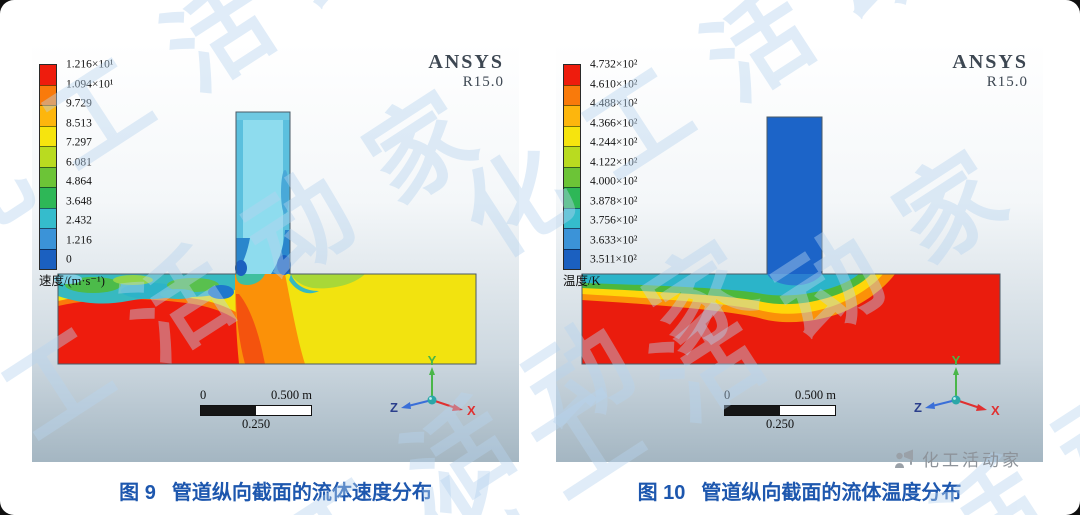 The height and width of the screenshot is (515, 1080). Describe the element at coordinates (614, 239) in the screenshot. I see `legend-tick-label: 3.633×10²` at that location.